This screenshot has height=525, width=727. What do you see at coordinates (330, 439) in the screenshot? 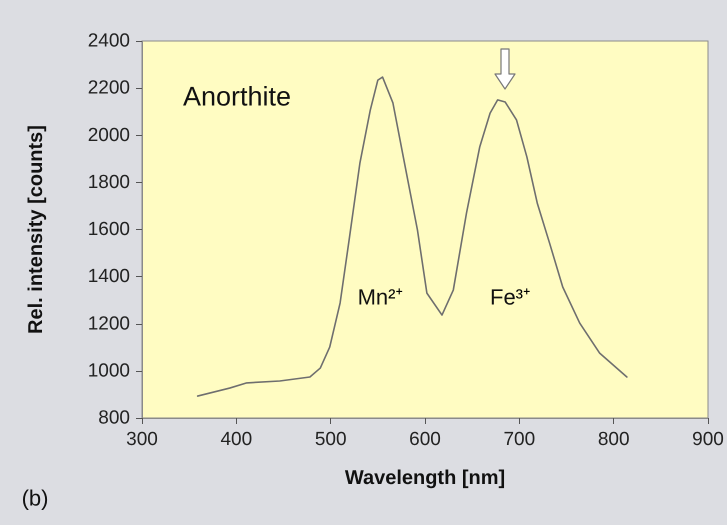
I see `x-tick-label: 500` at bounding box center [330, 439].